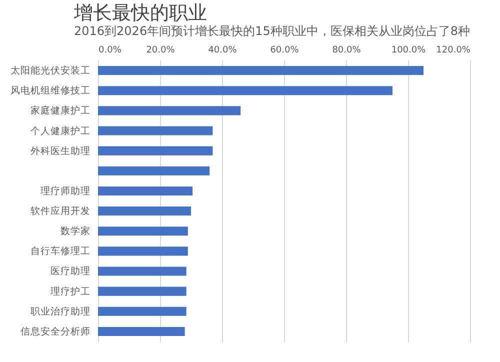 This screenshot has width=500, height=362. I want to click on y-tick-label: 家庭健康护工, so click(60, 110).